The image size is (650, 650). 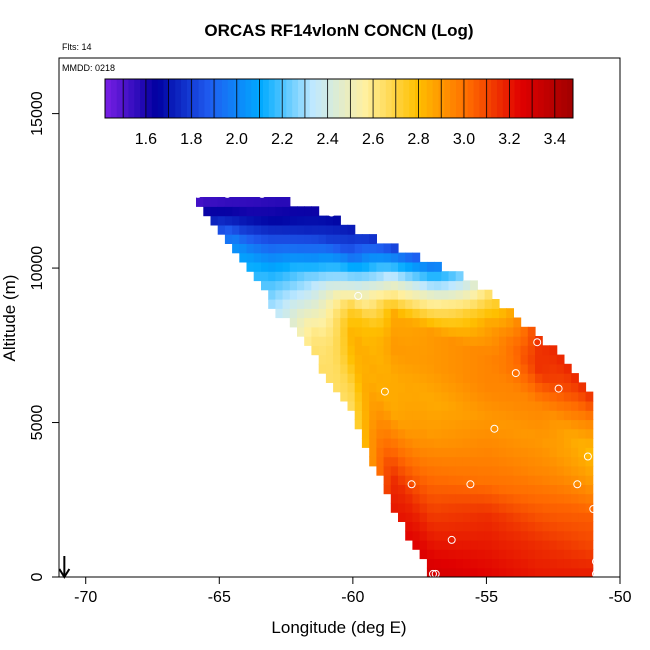 I want to click on colorbar-frame, so click(x=339, y=98).